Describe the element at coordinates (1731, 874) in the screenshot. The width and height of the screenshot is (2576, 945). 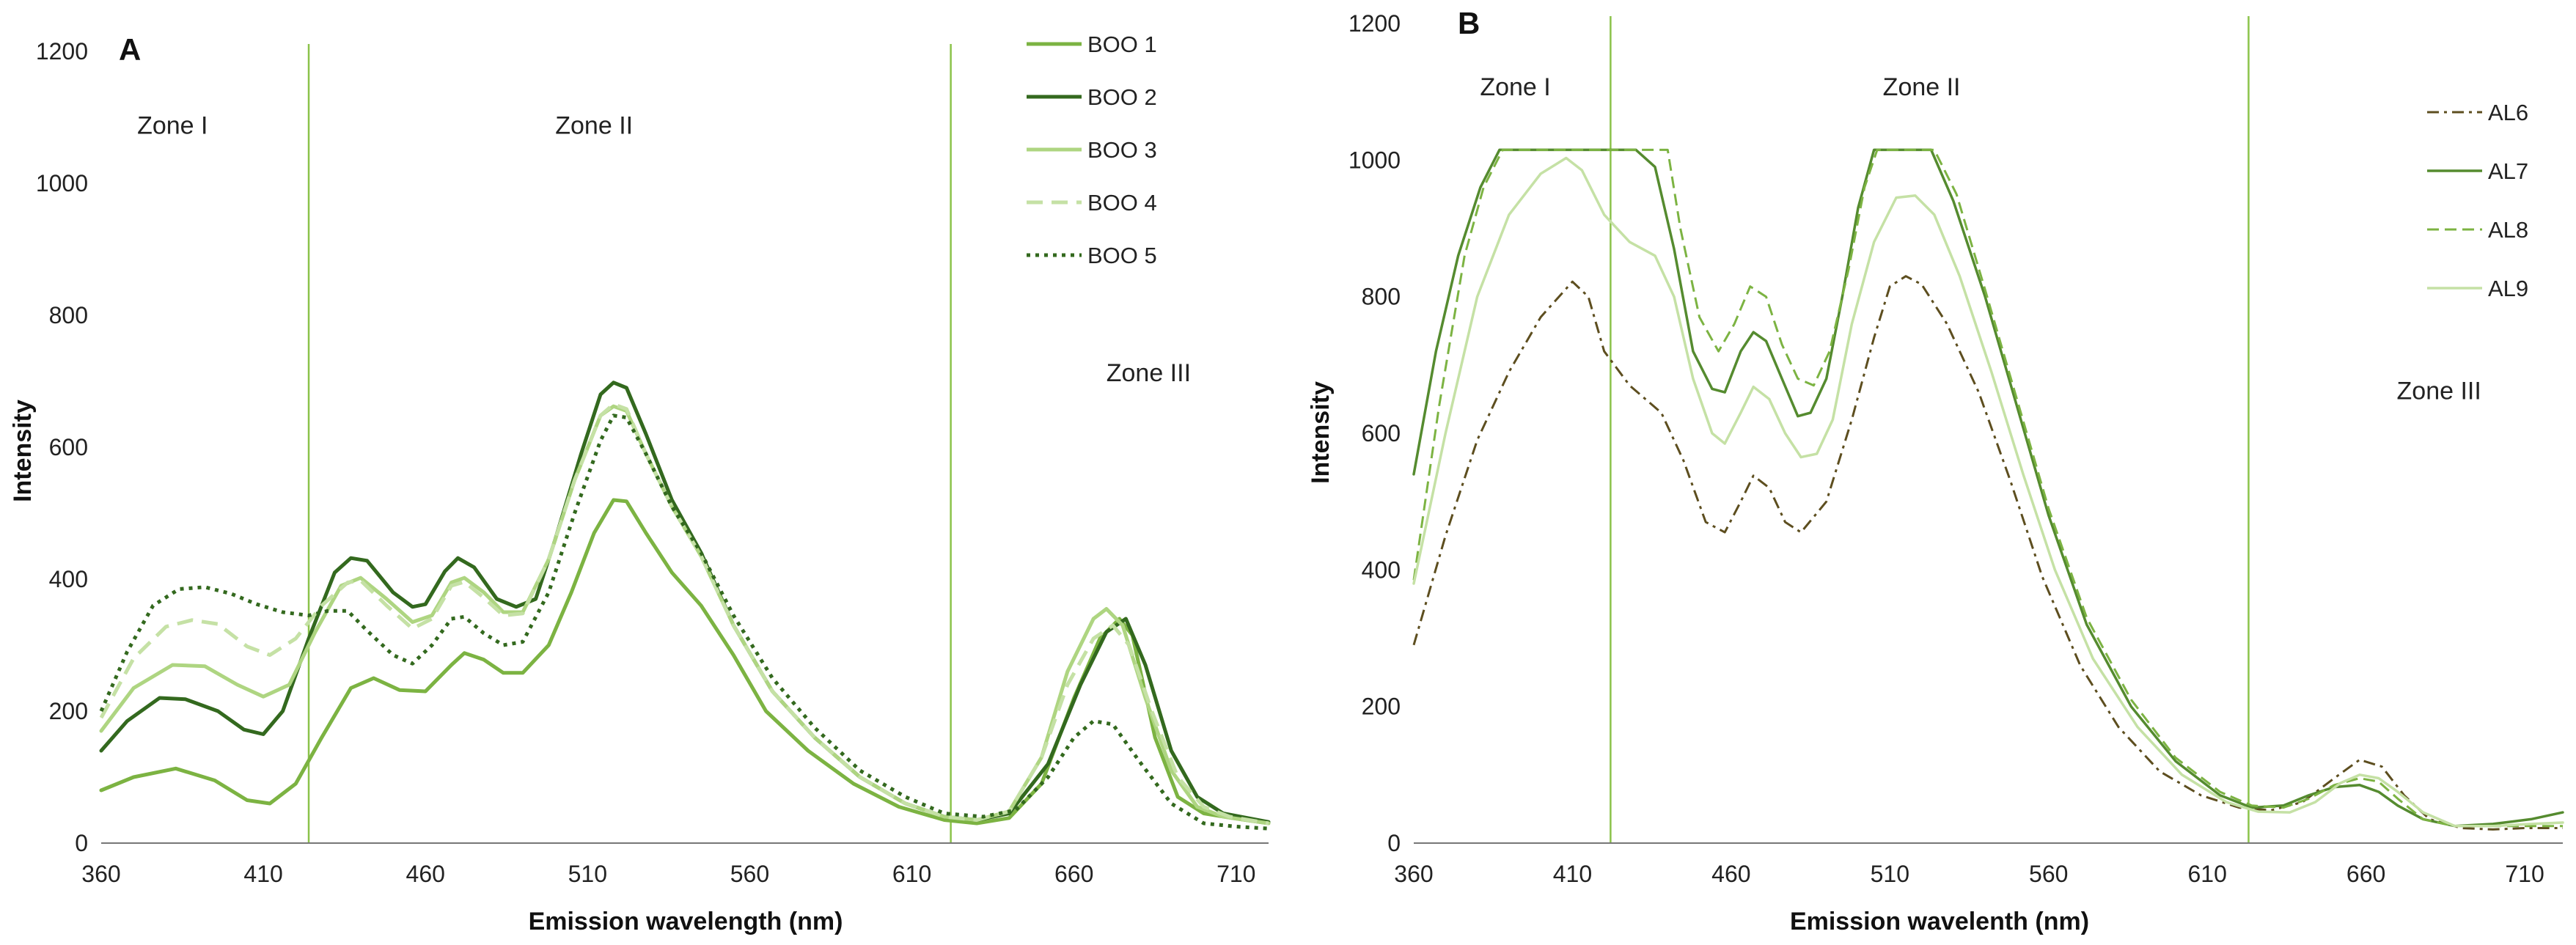
I see `panel-b-x-tick-label: 460` at that location.